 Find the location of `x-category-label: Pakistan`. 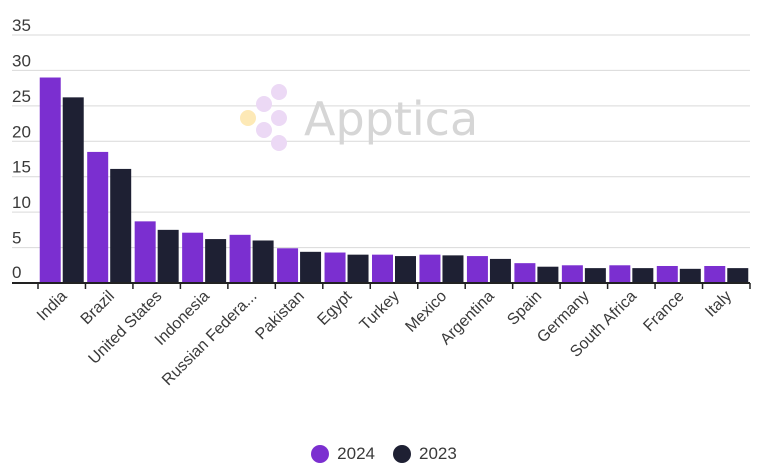

x-category-label: Pakistan is located at coordinates (279, 315).